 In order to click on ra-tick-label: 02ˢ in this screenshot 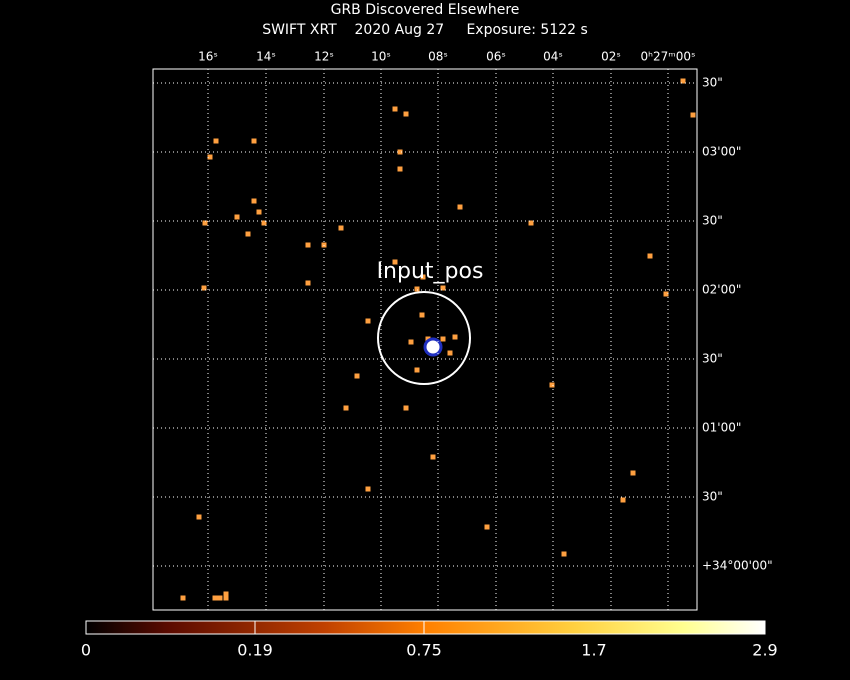, I will do `click(611, 57)`.